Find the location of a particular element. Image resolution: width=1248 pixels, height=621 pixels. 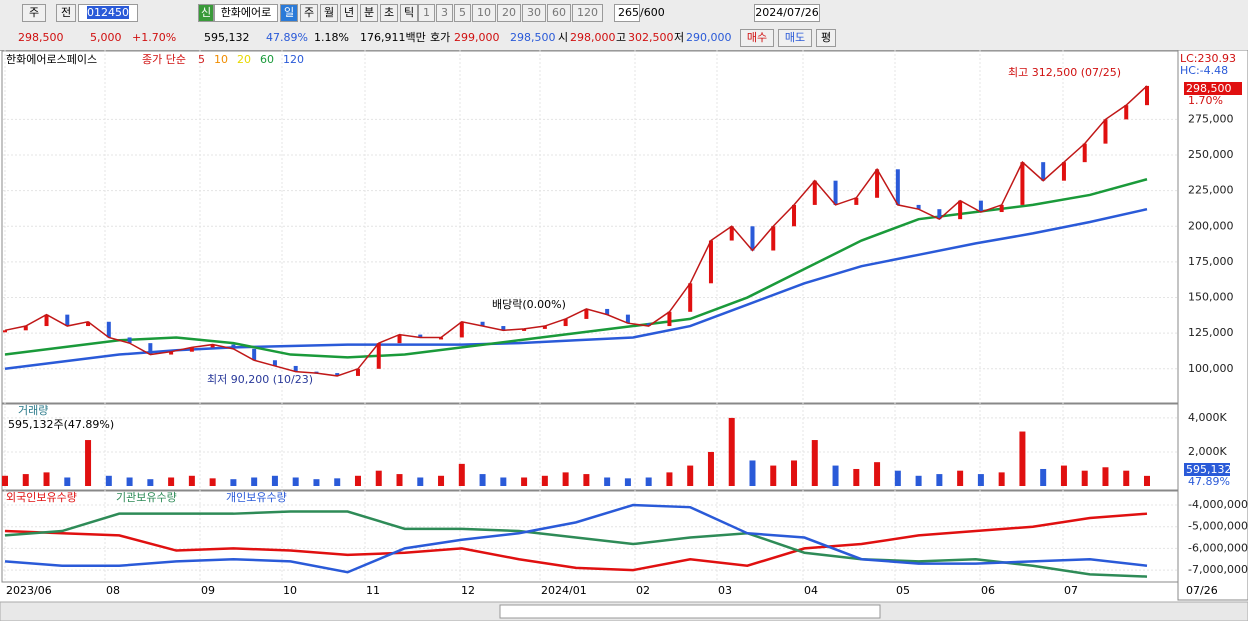

period: 초 is located at coordinates (389, 13).